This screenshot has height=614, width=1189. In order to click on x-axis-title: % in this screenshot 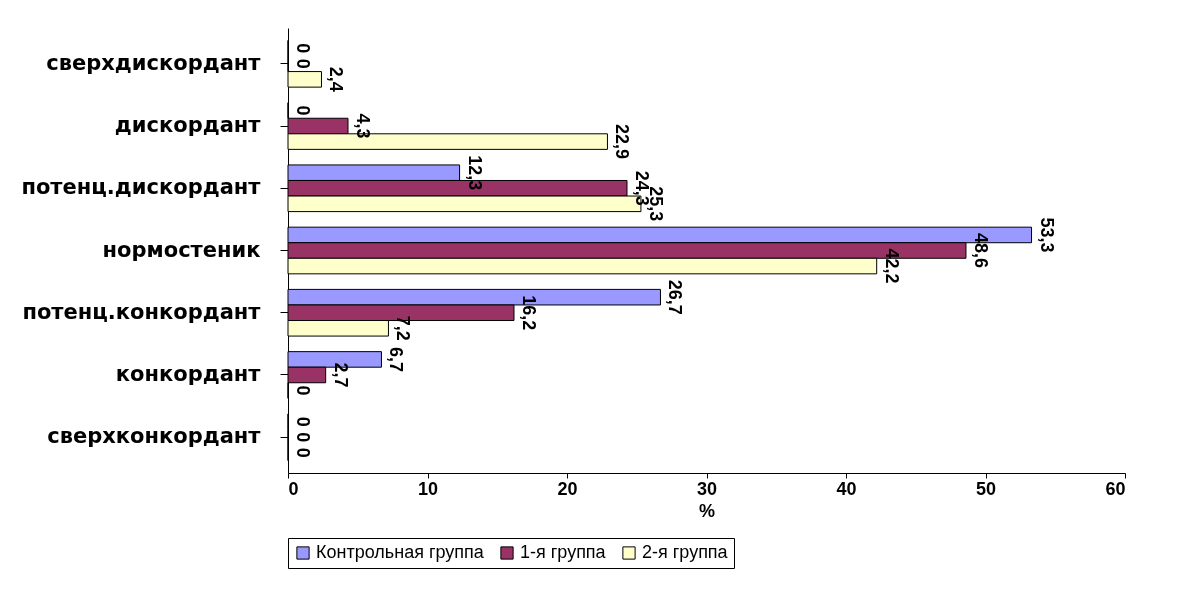, I will do `click(707, 510)`.